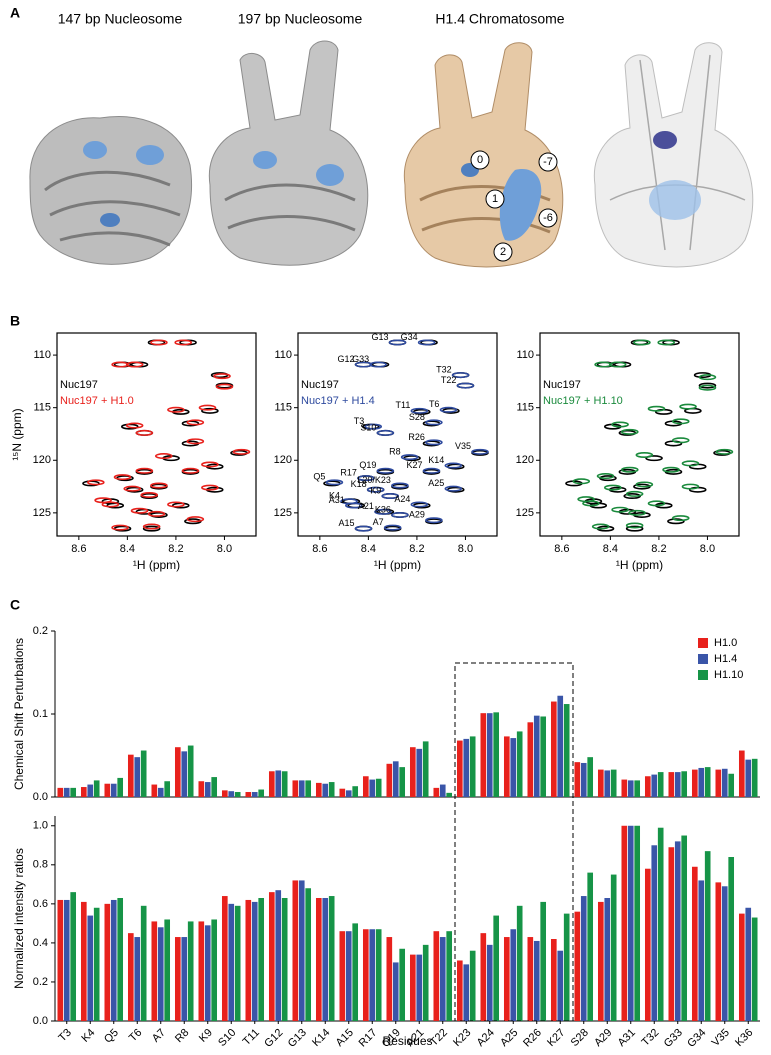 This screenshot has height=1055, width=771. What do you see at coordinates (19, 918) in the screenshot?
I see `y-axis-label: Normalized intensity ratios` at bounding box center [19, 918].